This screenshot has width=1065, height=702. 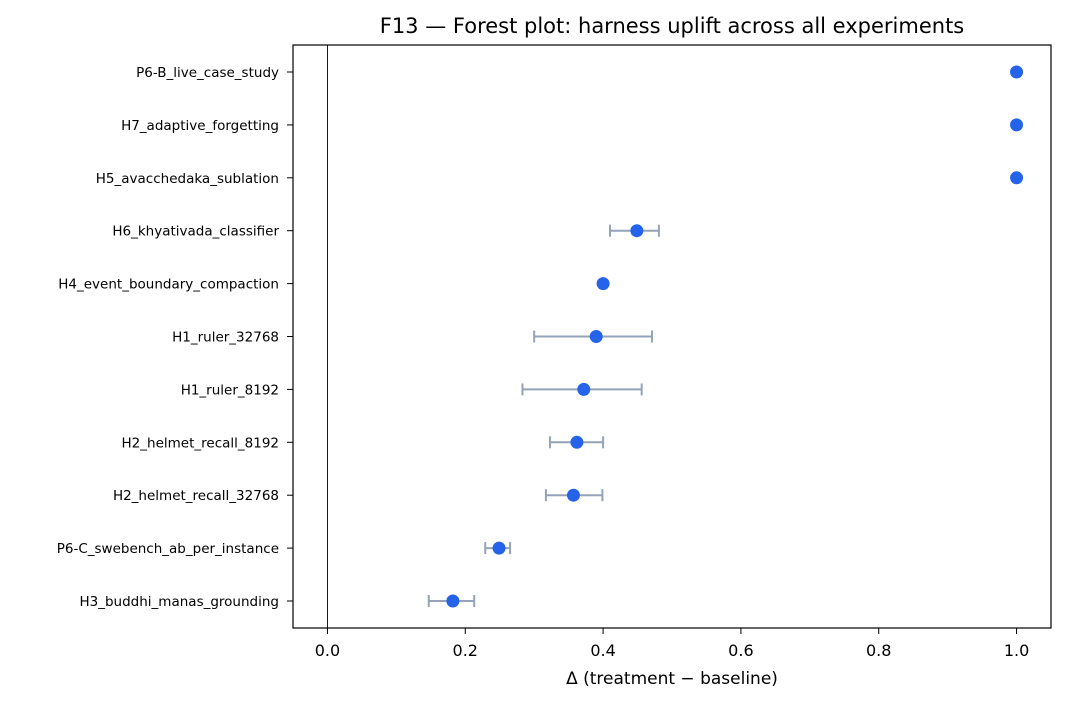 What do you see at coordinates (187, 179) in the screenshot?
I see `y-tick-label: H5_avacchedaka_sublation` at bounding box center [187, 179].